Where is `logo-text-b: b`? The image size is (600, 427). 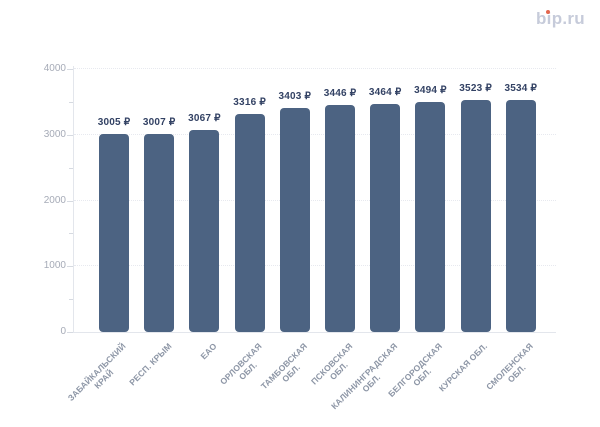 logo-text-b: b is located at coordinates (541, 18).